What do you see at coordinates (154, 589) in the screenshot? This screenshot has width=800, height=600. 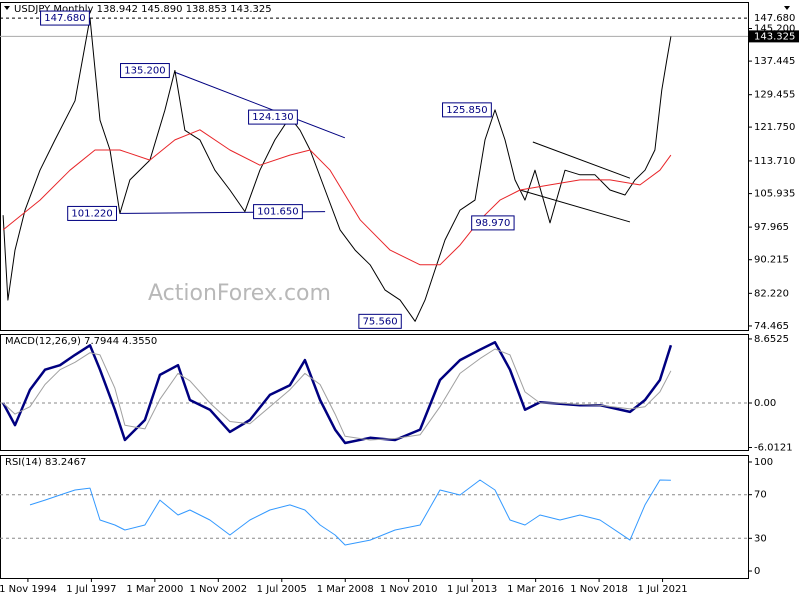 I see `x-tick-label: 1 Mar 2000` at bounding box center [154, 589].